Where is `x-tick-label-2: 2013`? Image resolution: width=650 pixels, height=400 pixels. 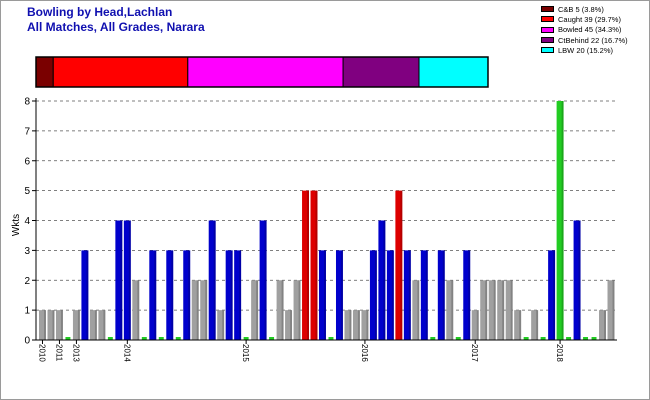 x-tick-label-2: 2013 is located at coordinates (75, 353).